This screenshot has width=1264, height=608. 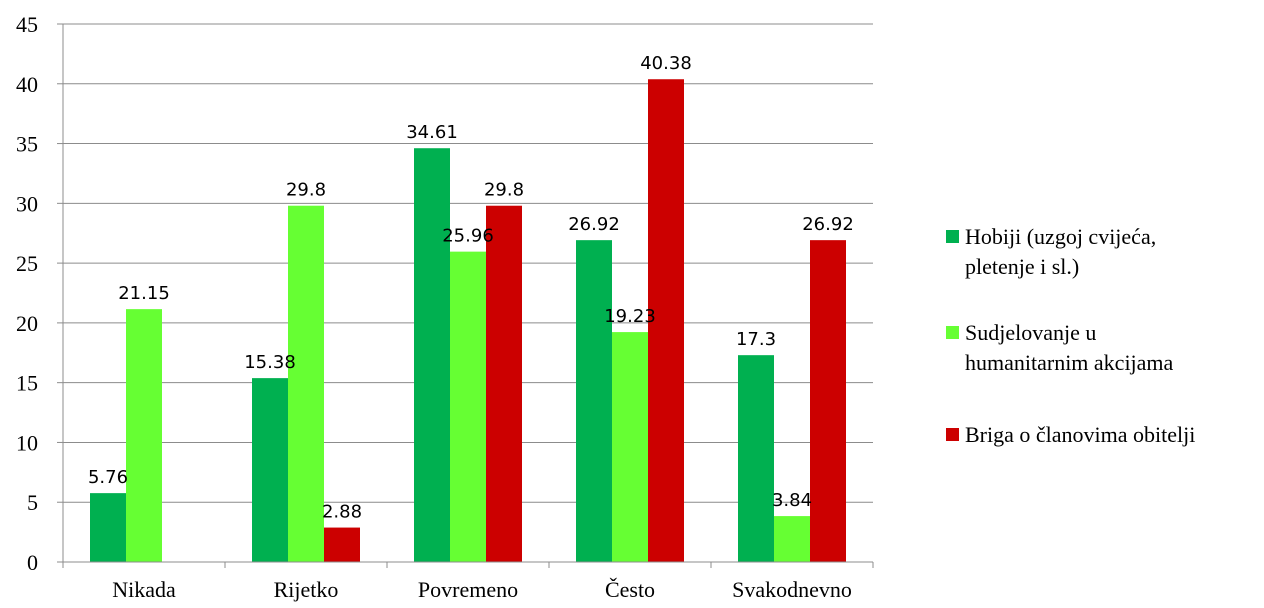 What do you see at coordinates (630, 316) in the screenshot?
I see `data-label: 19.23` at bounding box center [630, 316].